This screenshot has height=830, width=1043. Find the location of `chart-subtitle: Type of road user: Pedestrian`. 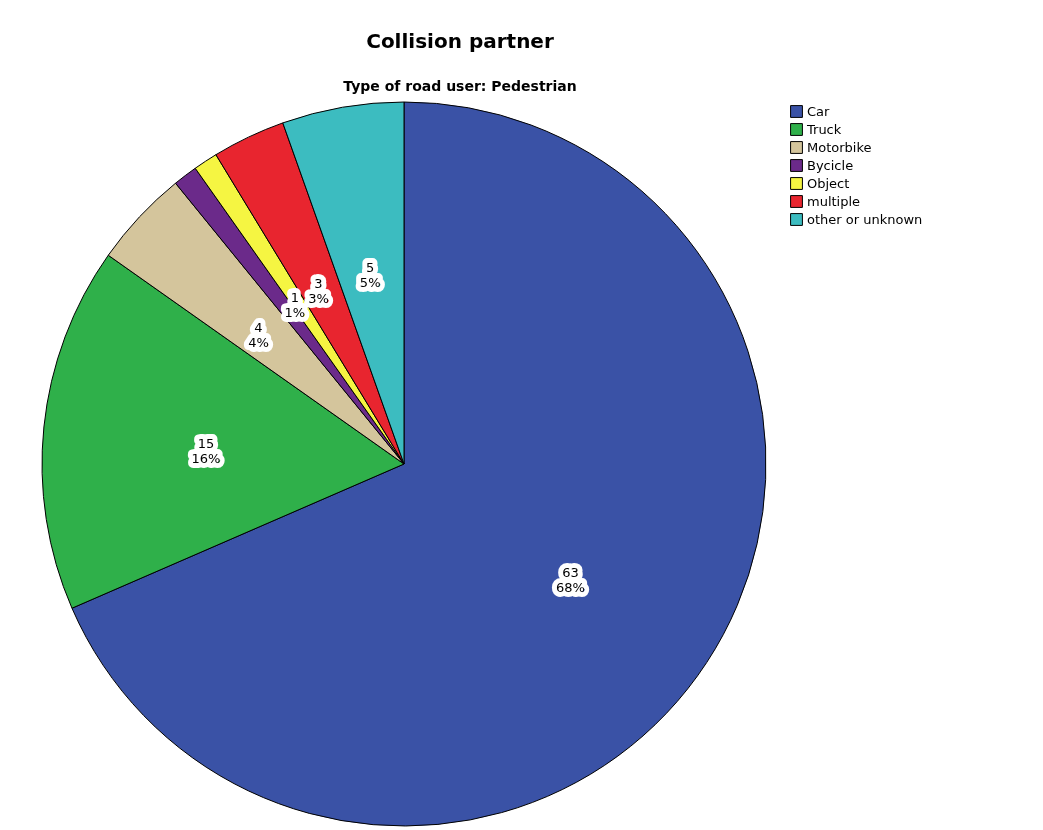

chart-subtitle: Type of road user: Pedestrian is located at coordinates (460, 86).